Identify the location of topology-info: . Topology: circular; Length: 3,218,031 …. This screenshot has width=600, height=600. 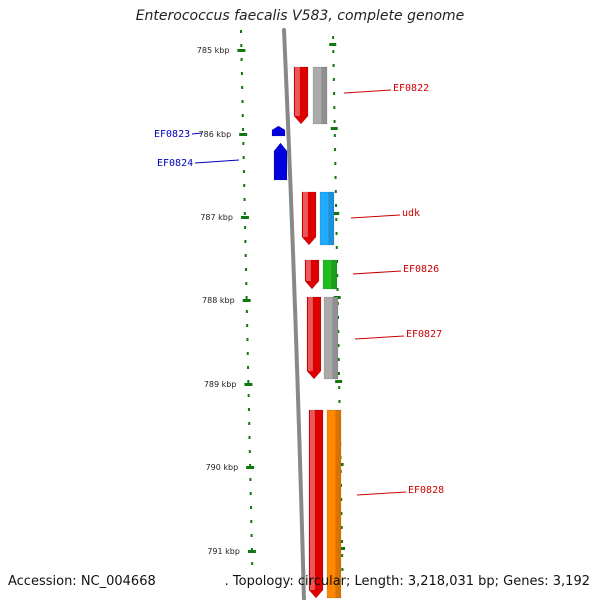
(407, 581).